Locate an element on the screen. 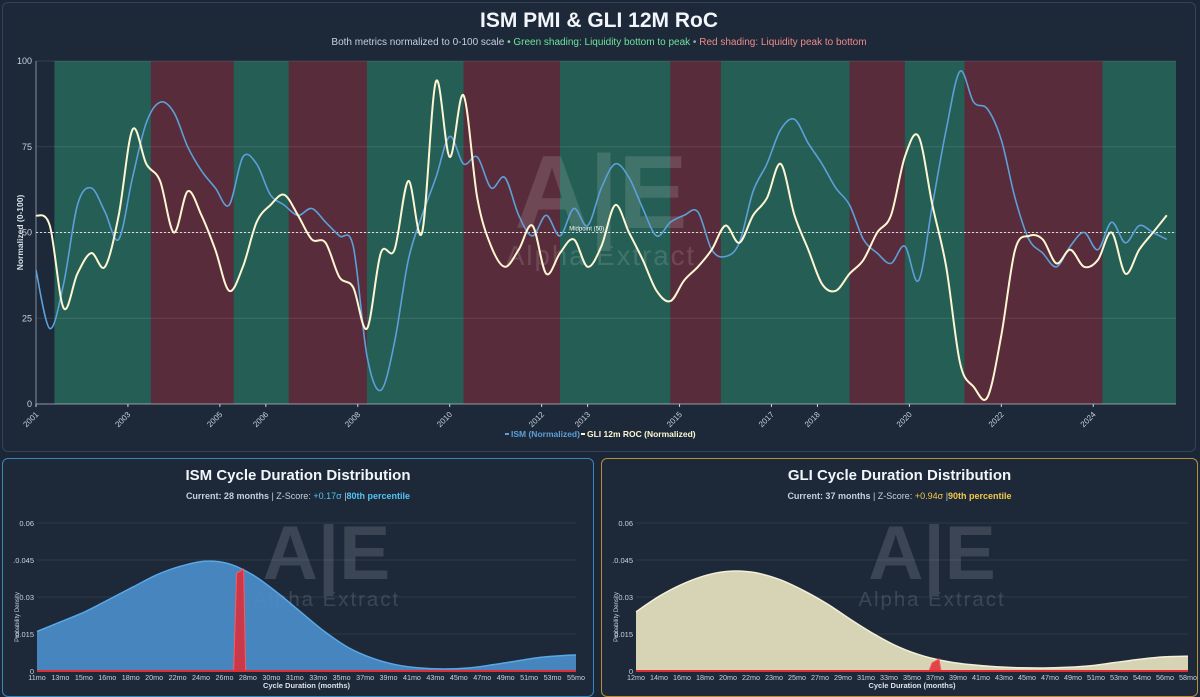 This screenshot has width=1200, height=697. ism-panel-title: ISM Cycle Duration Distribution is located at coordinates (298, 475).